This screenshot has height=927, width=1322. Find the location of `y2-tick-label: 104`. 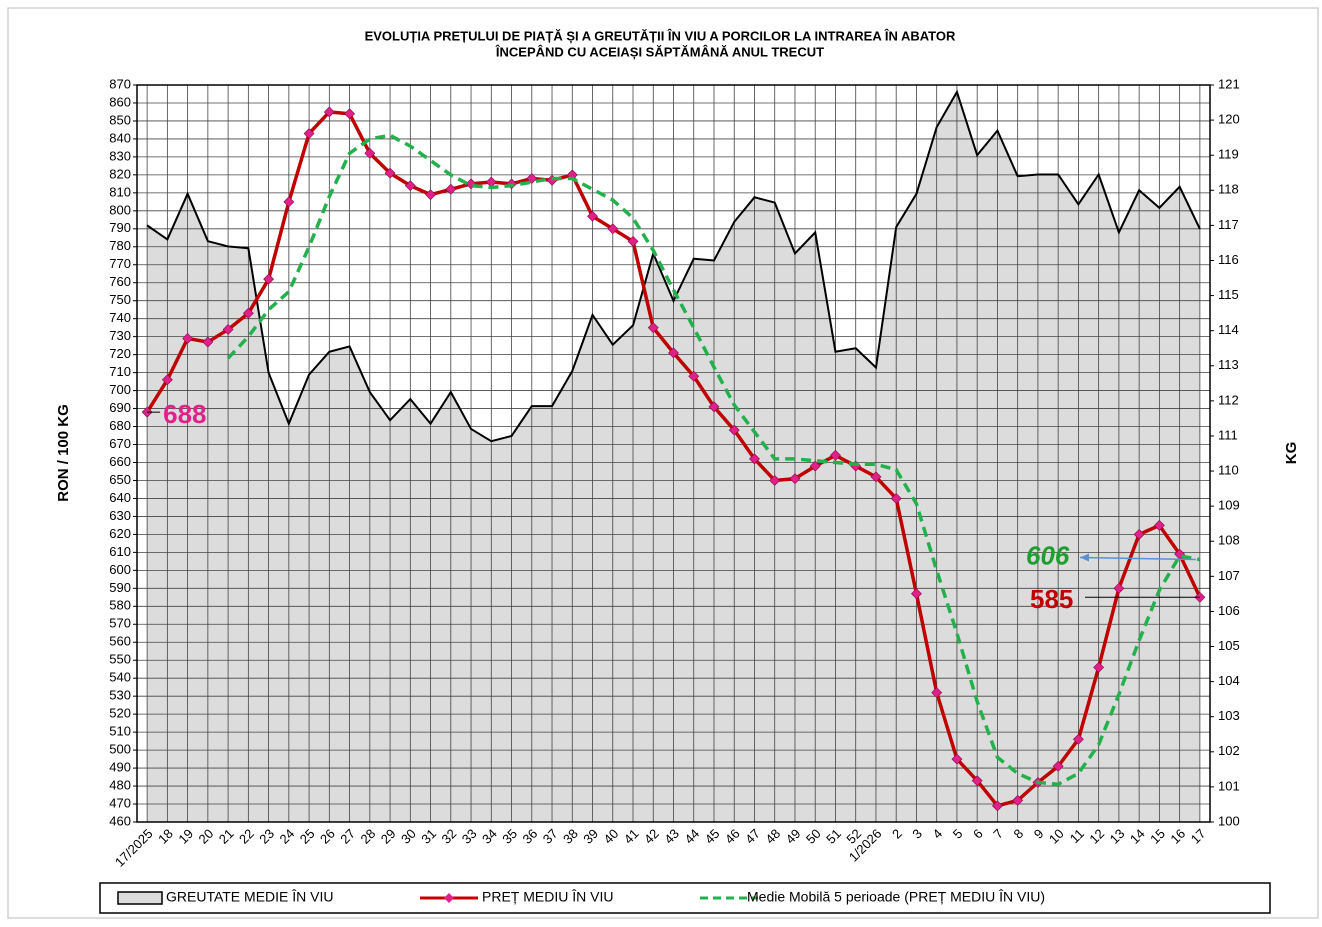

y2-tick-label: 104 is located at coordinates (1229, 680).